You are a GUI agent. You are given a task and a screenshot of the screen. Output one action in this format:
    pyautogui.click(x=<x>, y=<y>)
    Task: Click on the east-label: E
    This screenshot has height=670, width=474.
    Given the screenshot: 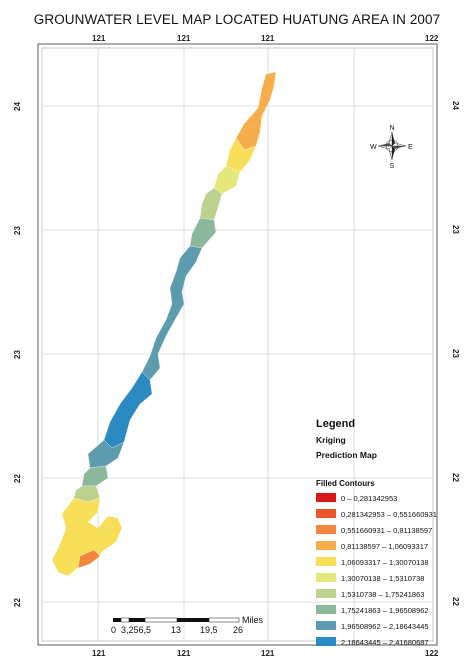 What is the action you would take?
    pyautogui.click(x=410, y=147)
    